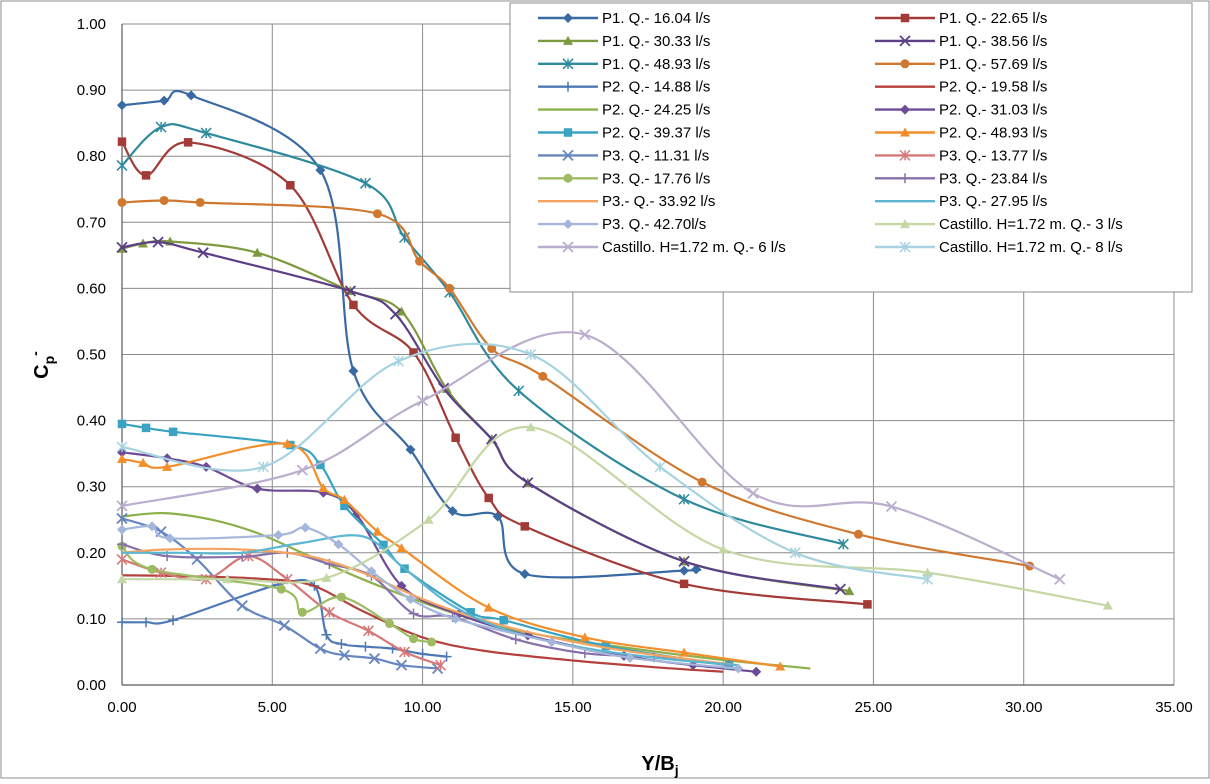 This screenshot has width=1210, height=784. I want to click on legend-entry-p2-q-19-58-l-s: P2. Q.- 19.58 l/s, so click(961, 87).